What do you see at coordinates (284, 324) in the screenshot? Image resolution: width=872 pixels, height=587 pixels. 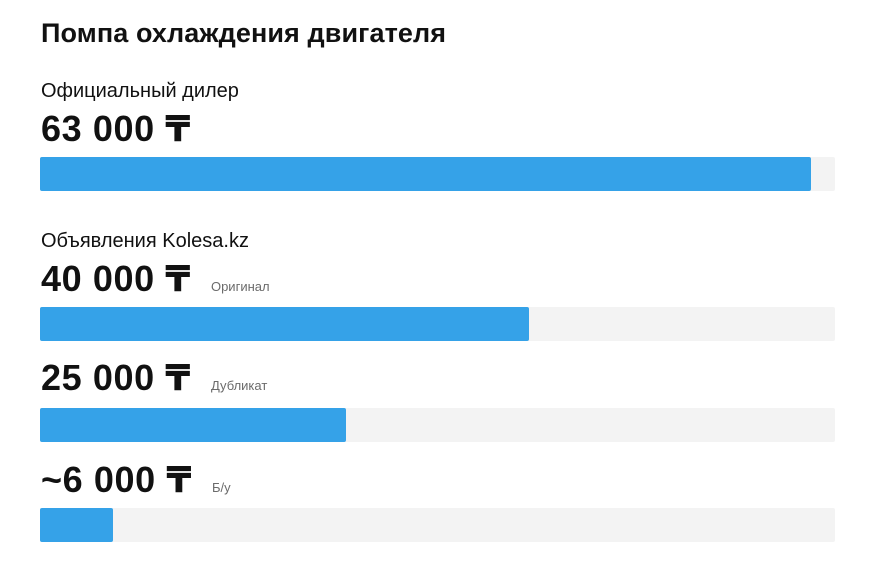 I see `bar-original` at bounding box center [284, 324].